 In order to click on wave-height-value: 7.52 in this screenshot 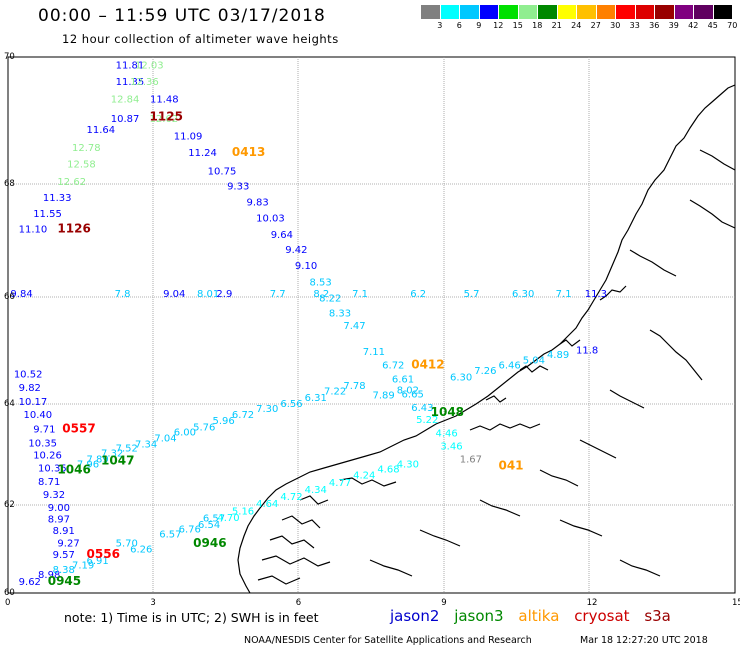, I will do `click(127, 448)`.